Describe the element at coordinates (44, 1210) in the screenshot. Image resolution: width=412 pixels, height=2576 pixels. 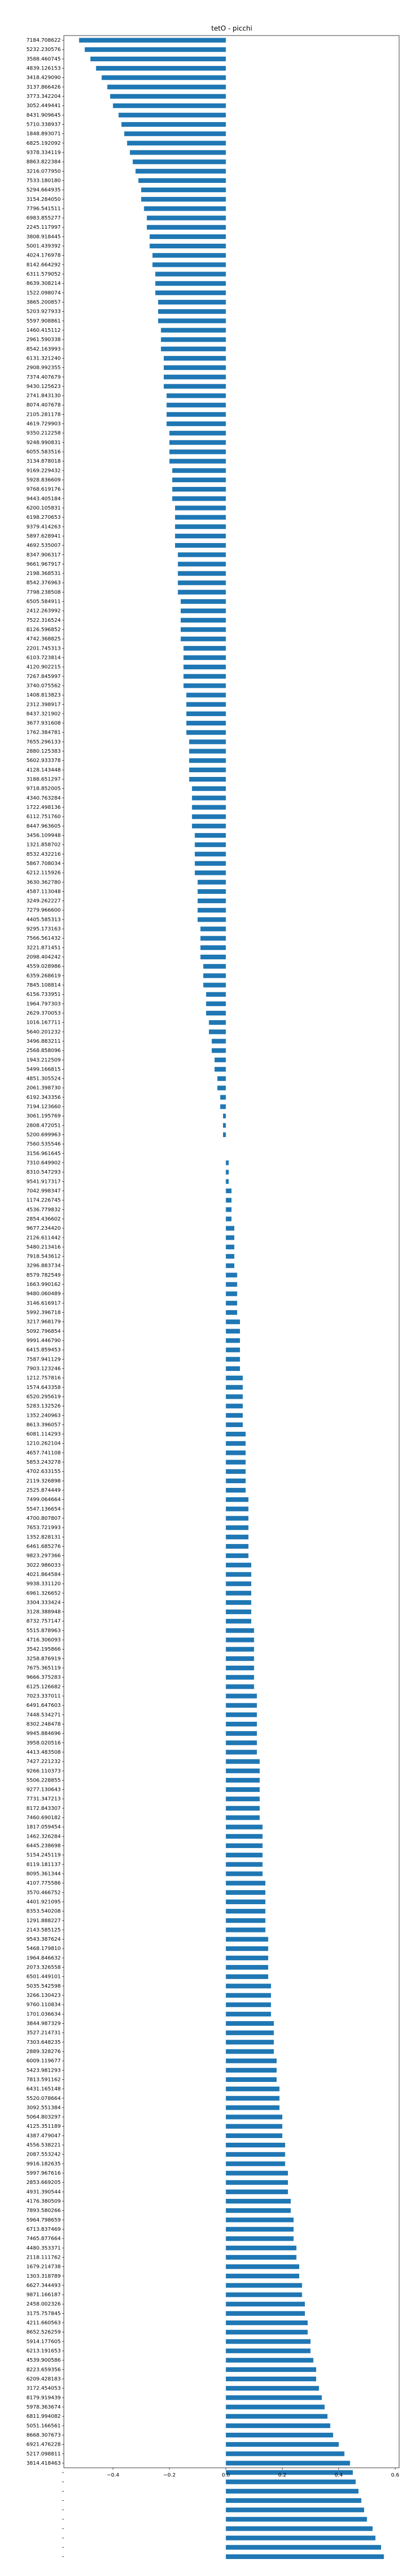
I see `y-tick-label: 4536.779832` at that location.